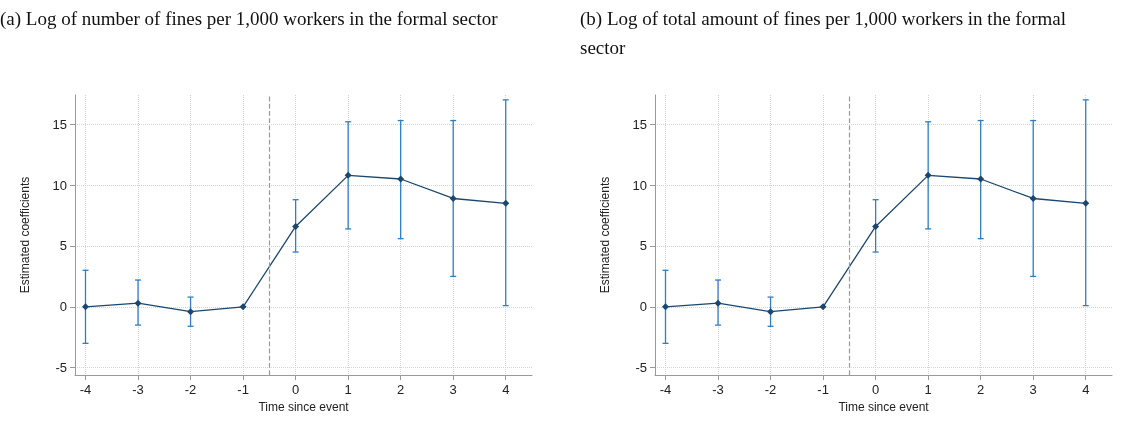 Image resolution: width=1139 pixels, height=424 pixels. What do you see at coordinates (249, 19) in the screenshot?
I see `chart-title: (a) Log of number of fines per 1,000 workers in the formal sector` at bounding box center [249, 19].